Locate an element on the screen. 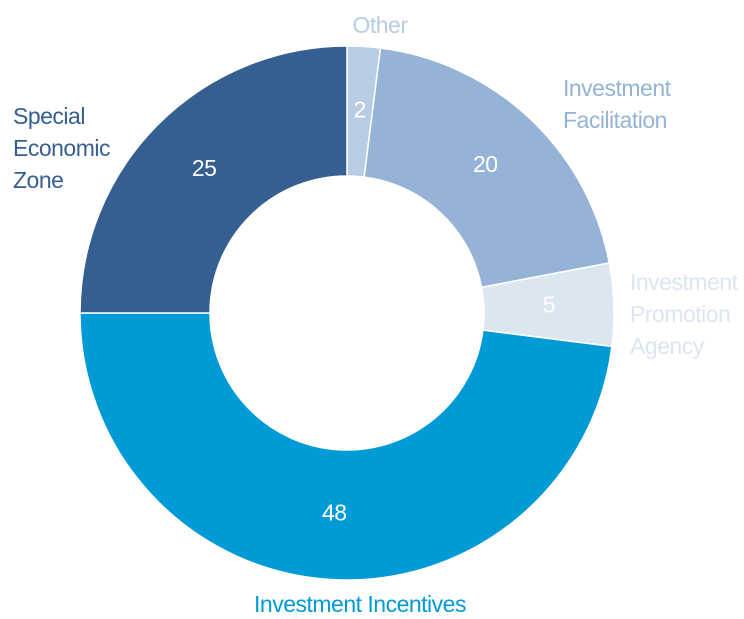 The width and height of the screenshot is (744, 619). category-label: Investment Incentives is located at coordinates (360, 604).